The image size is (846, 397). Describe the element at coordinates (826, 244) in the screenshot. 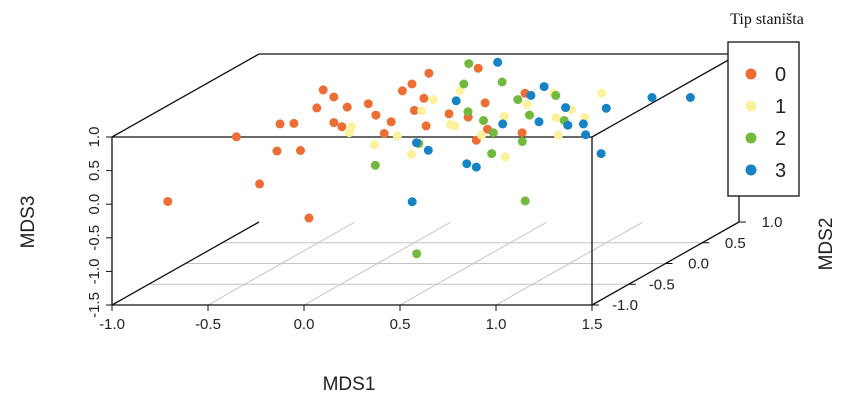

I see `y-axis-label: MDS2` at that location.